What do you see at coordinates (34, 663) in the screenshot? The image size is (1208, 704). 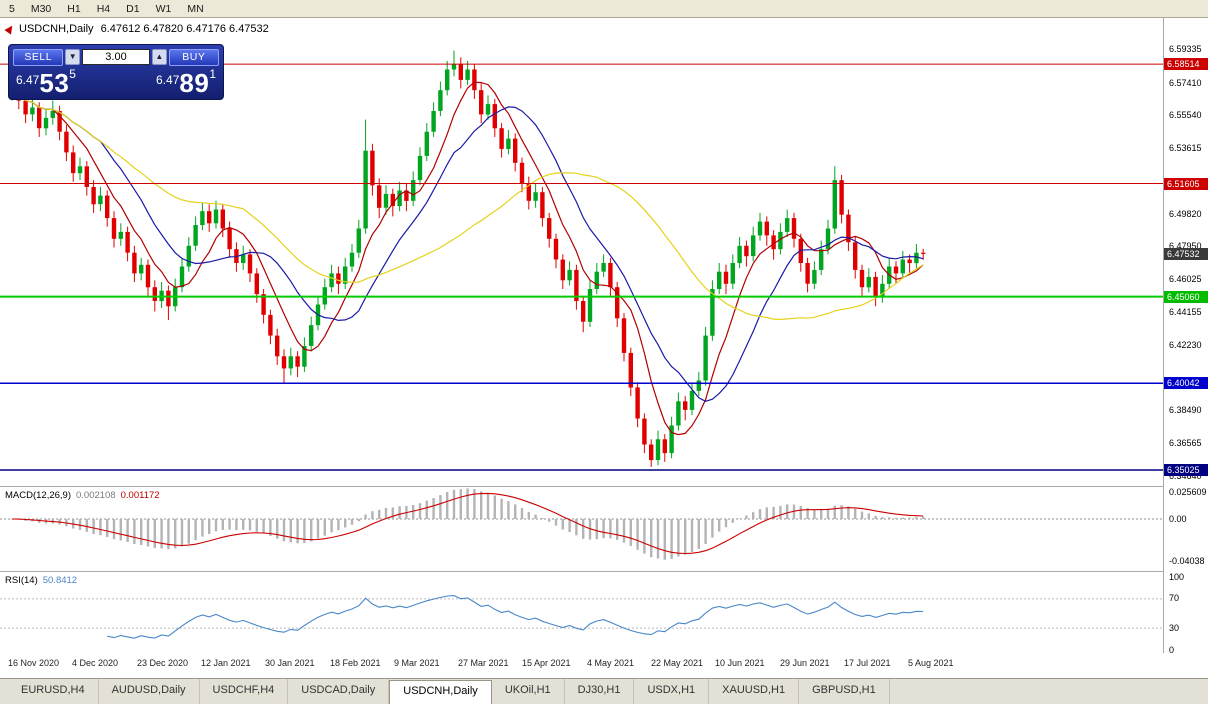 I see `date-axis-label: 16 Nov 2020` at bounding box center [34, 663].